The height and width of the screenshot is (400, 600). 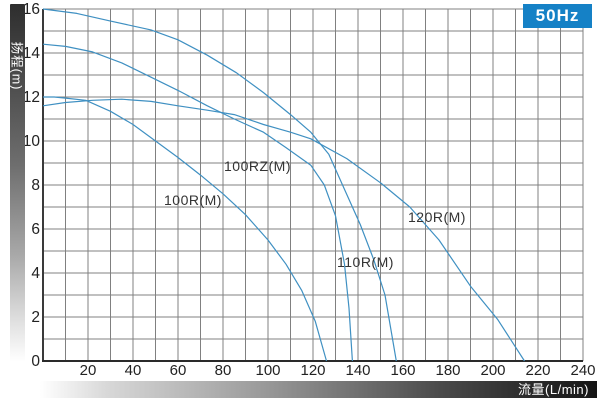 What do you see at coordinates (537, 370) in the screenshot?
I see `x-tick-label: 220` at bounding box center [537, 370].